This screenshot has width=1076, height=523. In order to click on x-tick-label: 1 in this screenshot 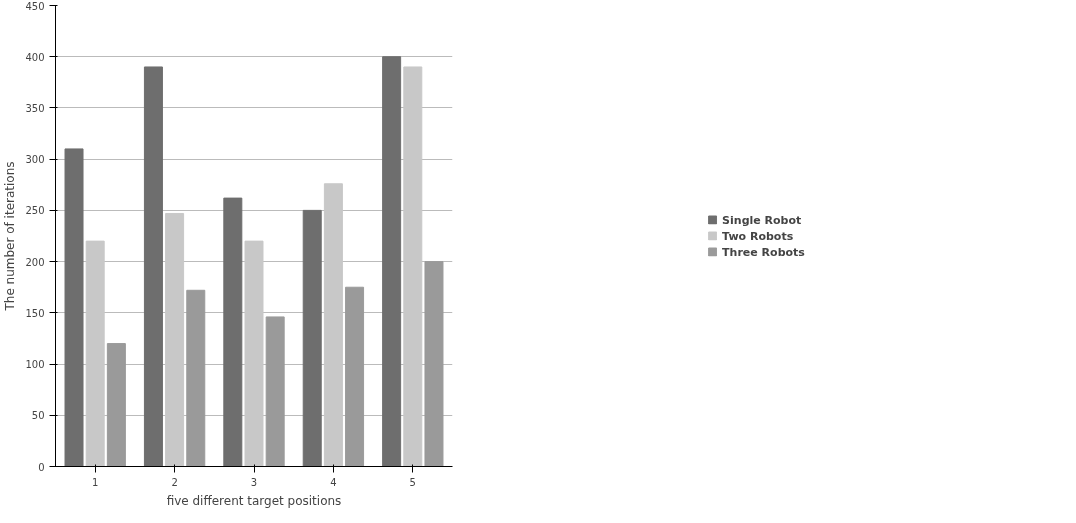, I will do `click(95, 482)`.